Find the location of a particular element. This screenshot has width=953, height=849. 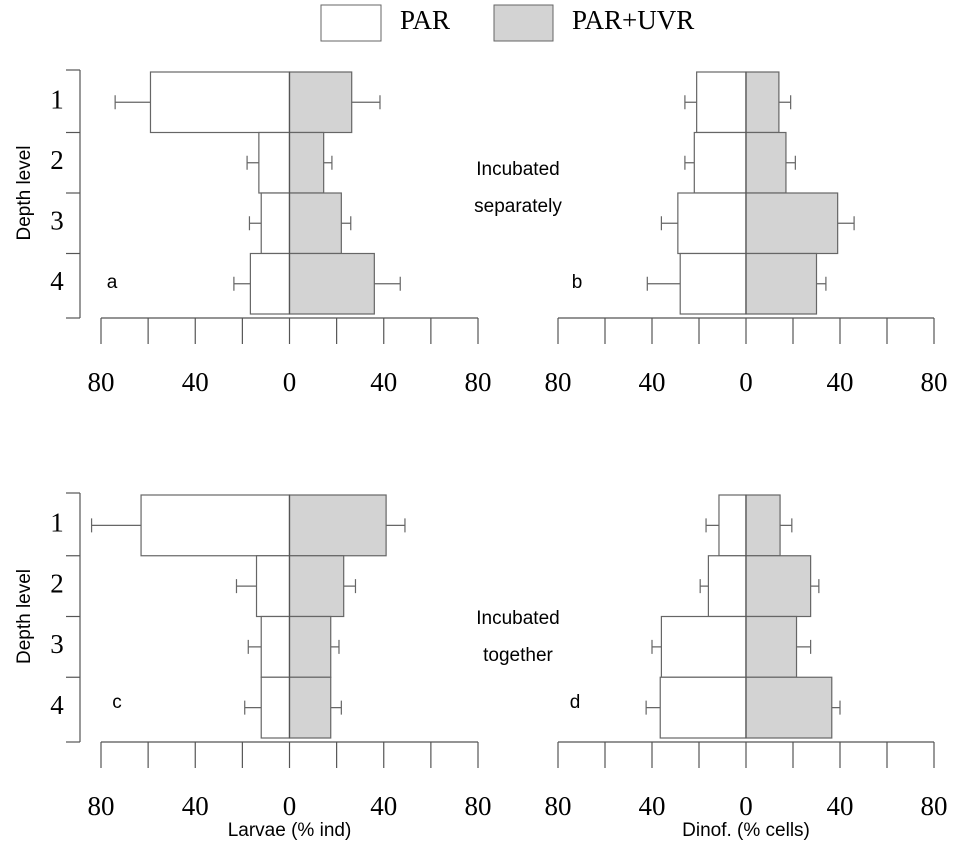

panel-label: d is located at coordinates (575, 702).